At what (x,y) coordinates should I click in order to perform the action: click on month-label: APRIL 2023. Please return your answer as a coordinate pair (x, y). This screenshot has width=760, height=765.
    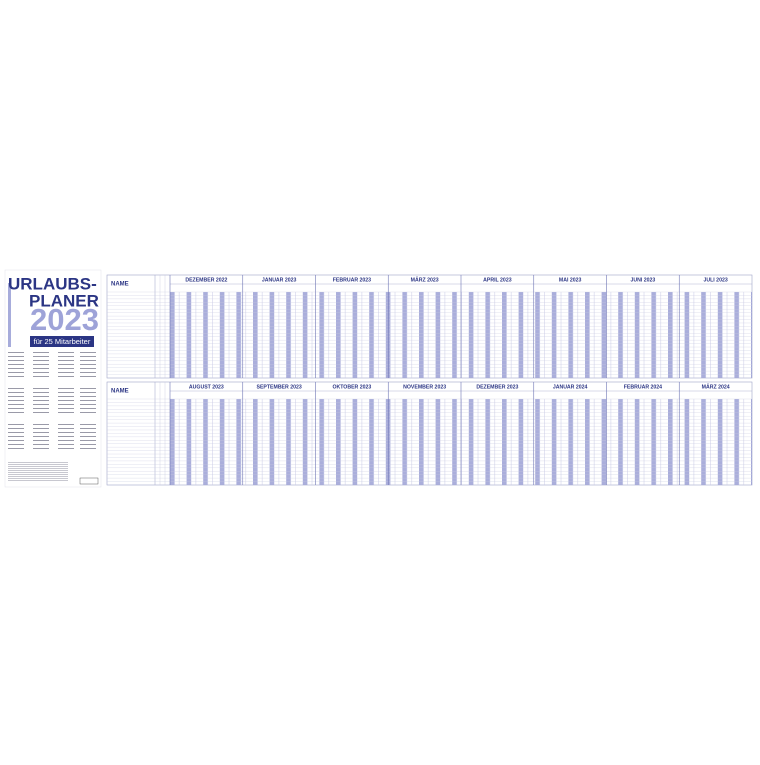
    Looking at the image, I should click on (497, 280).